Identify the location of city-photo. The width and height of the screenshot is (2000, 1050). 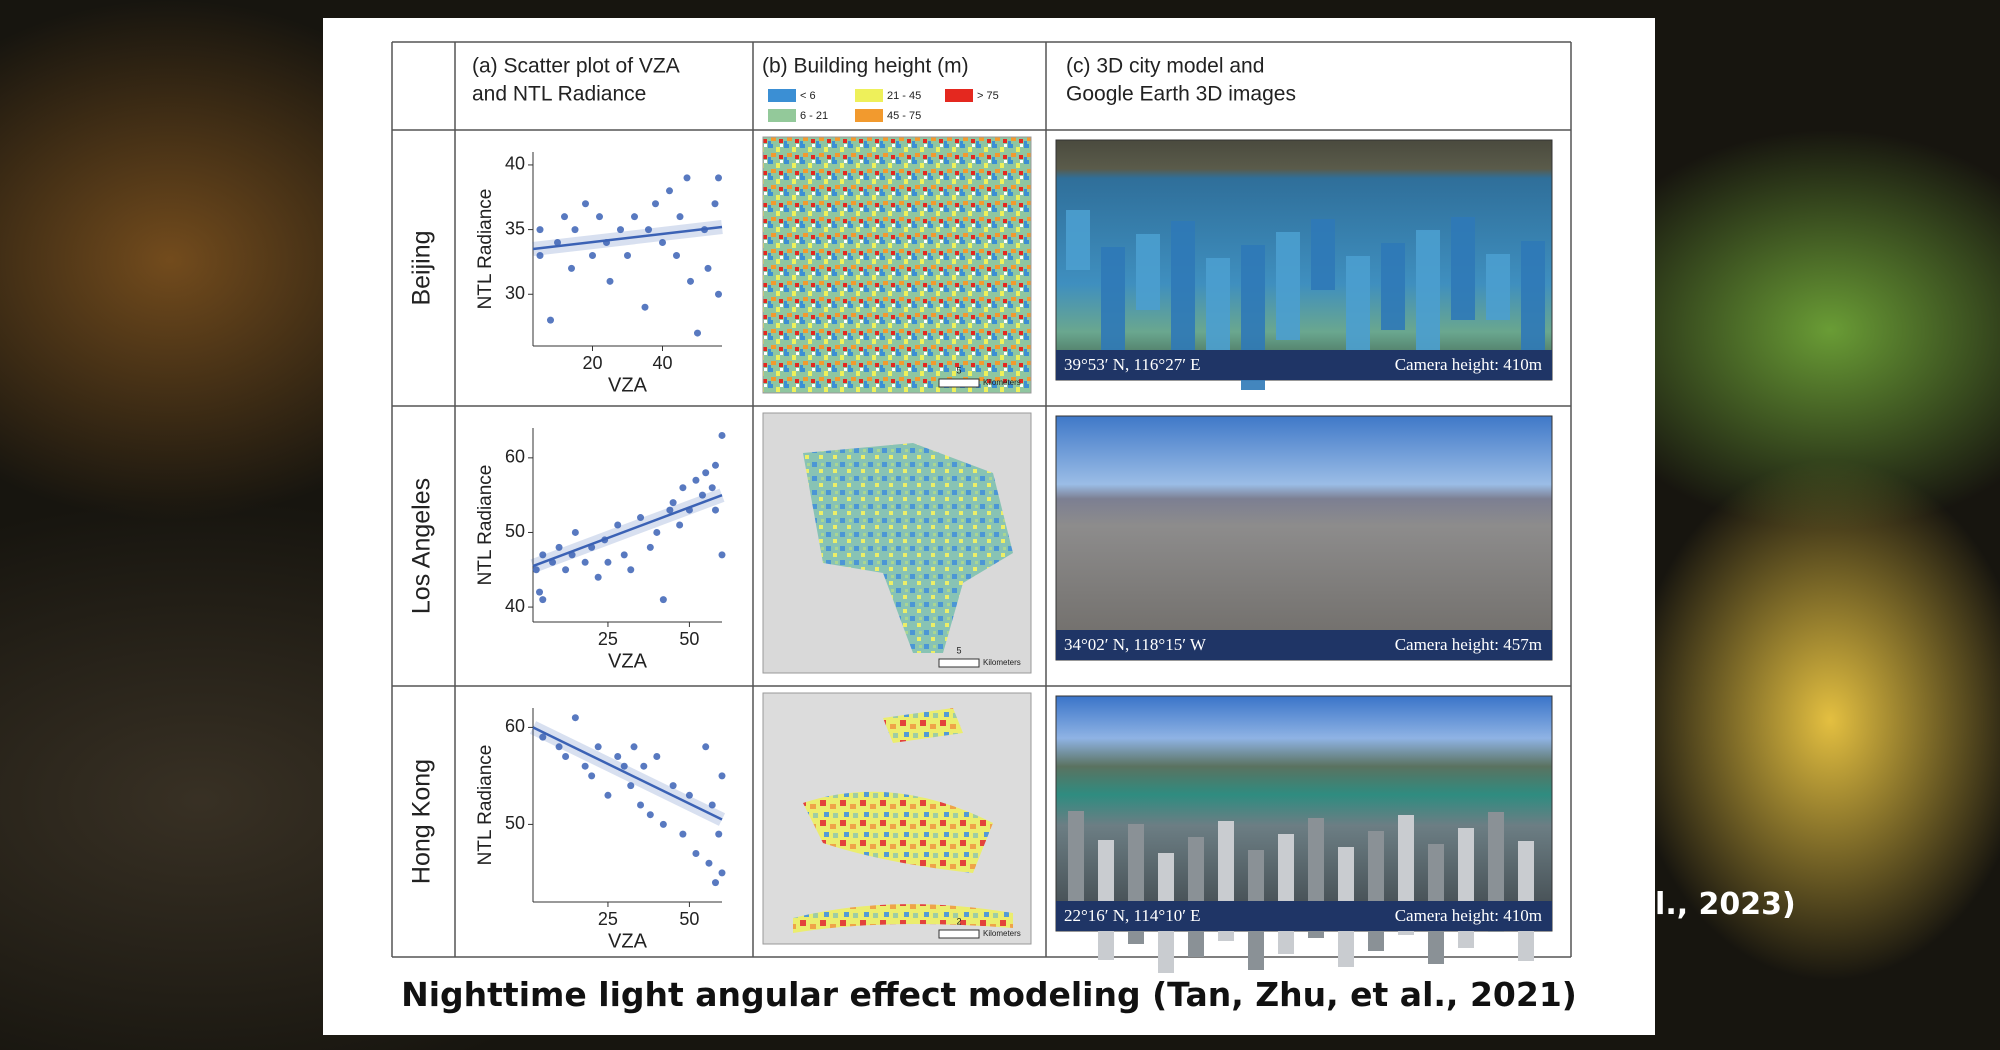
(1304, 538).